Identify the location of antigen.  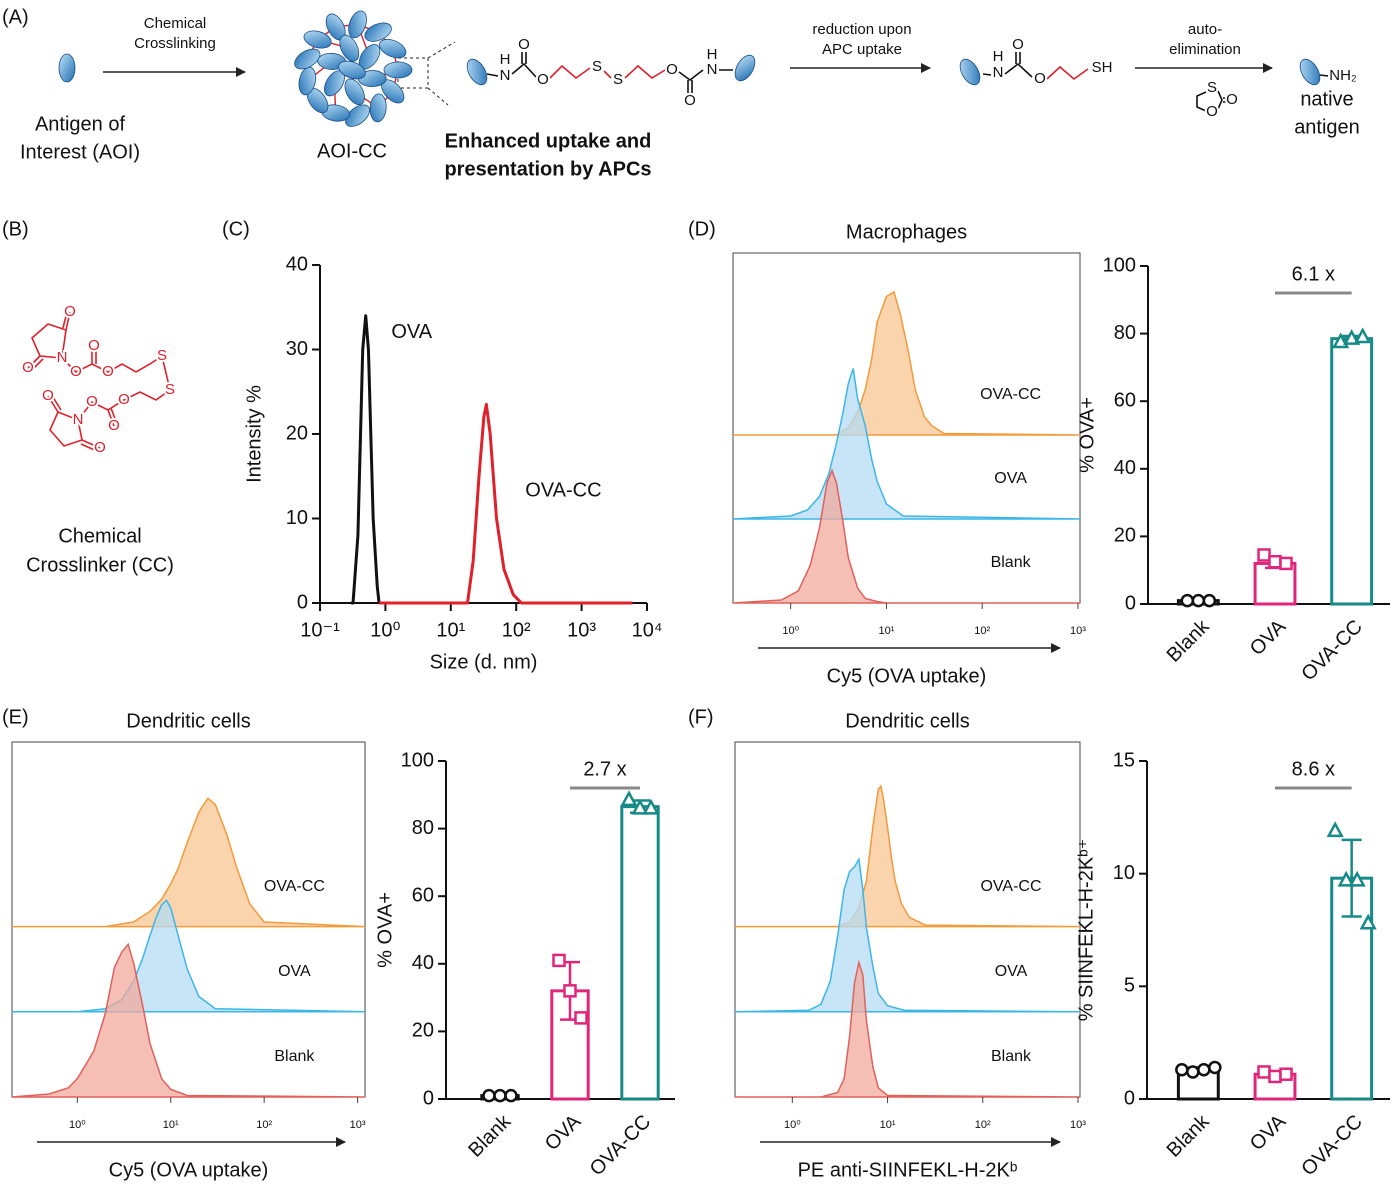
(970, 72).